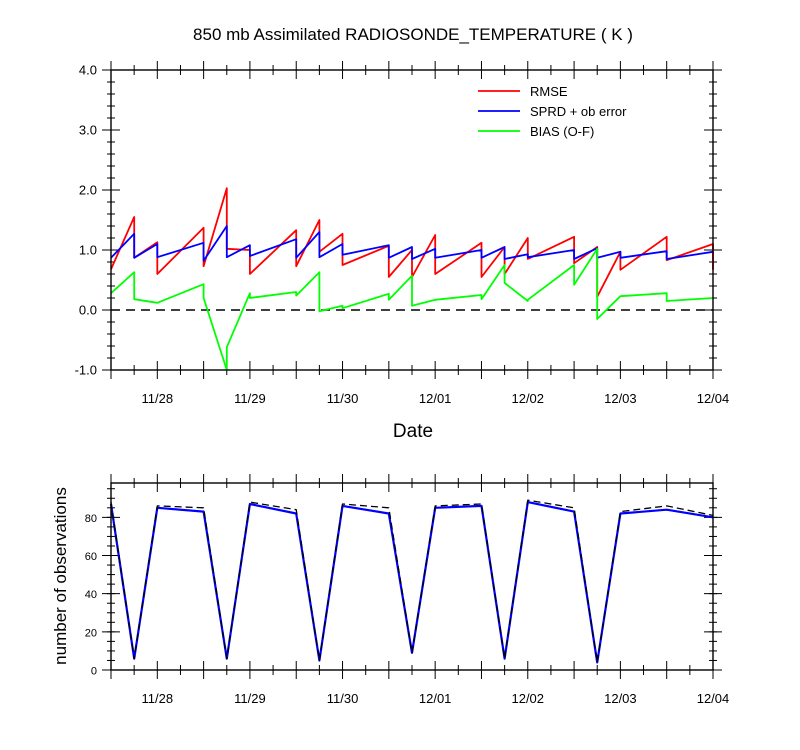 This screenshot has width=800, height=750. What do you see at coordinates (413, 431) in the screenshot?
I see `x-axis-title: Date` at bounding box center [413, 431].